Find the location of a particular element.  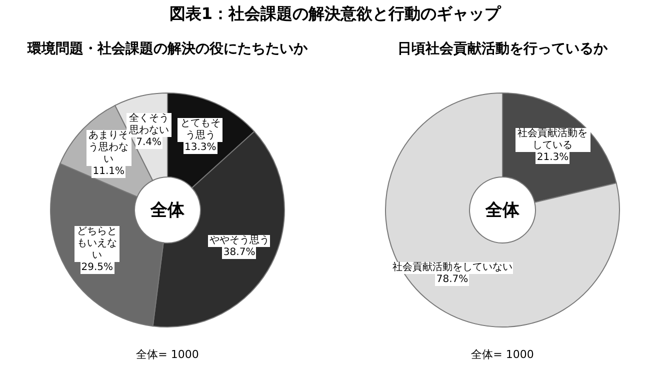

chart-title: 日頃社会貢献活動を行っているか is located at coordinates (502, 49).